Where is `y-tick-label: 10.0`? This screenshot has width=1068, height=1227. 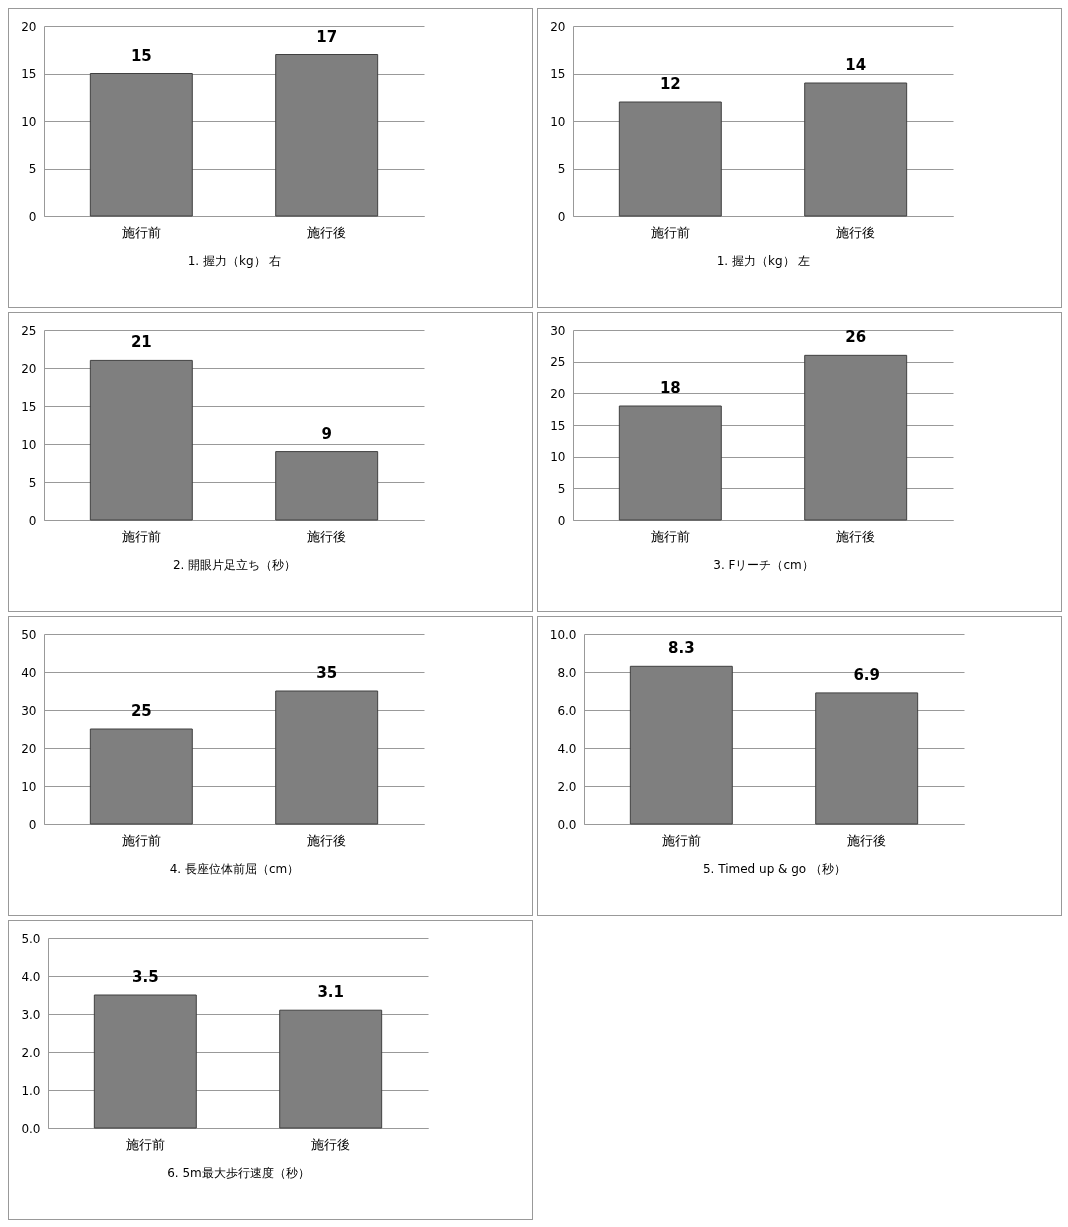
y-tick-label: 10.0 is located at coordinates (563, 634).